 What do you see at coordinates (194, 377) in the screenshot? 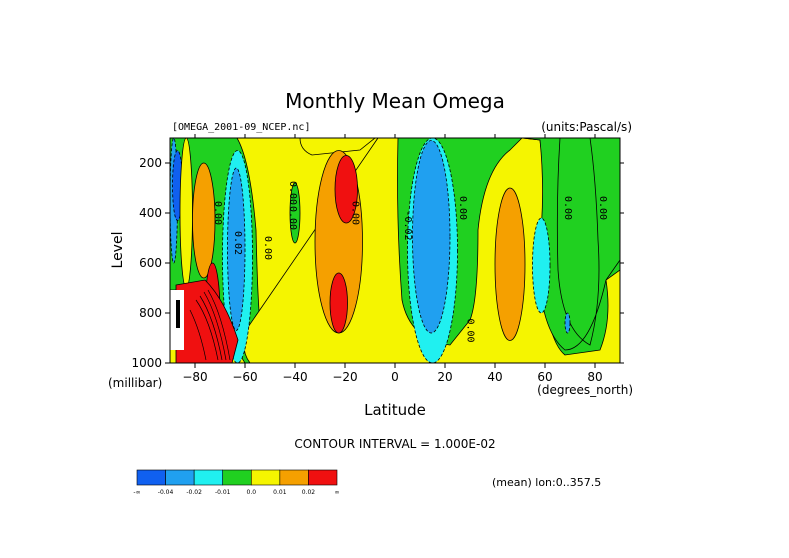
I see `x-tick-label: −80` at bounding box center [194, 377].